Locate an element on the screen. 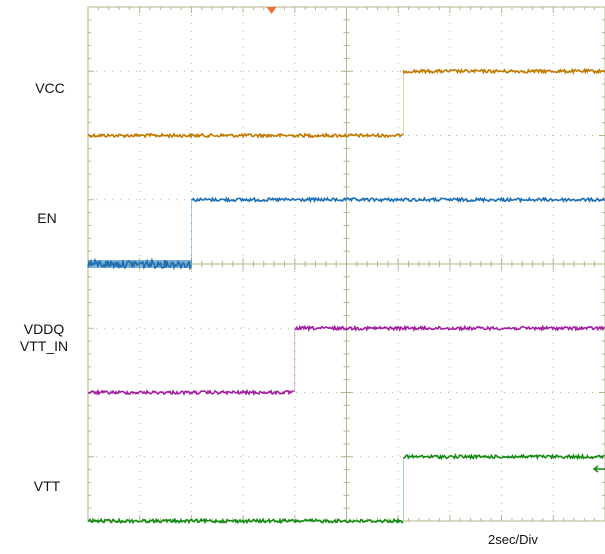  vtt-in-label: VTT_IN is located at coordinates (44, 346).